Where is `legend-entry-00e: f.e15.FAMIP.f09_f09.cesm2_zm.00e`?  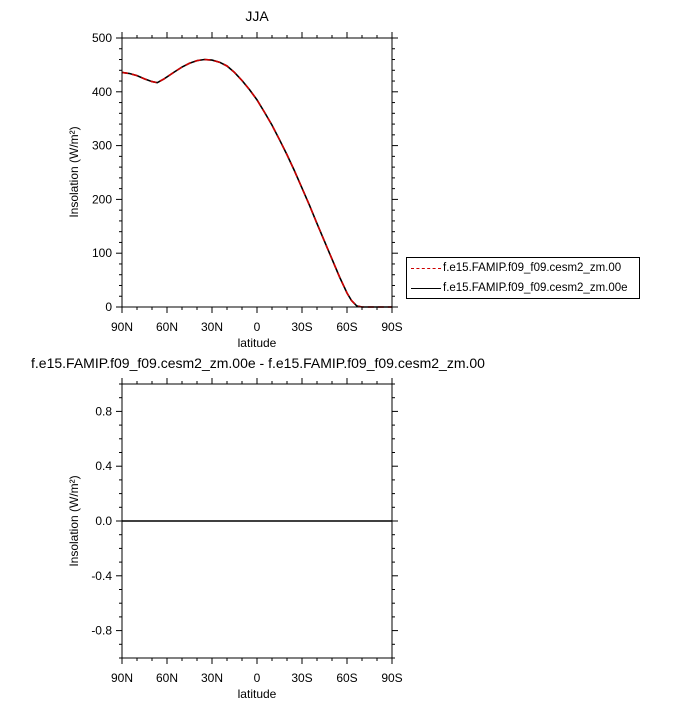
legend-entry-00e: f.e15.FAMIP.f09_f09.cesm2_zm.00e is located at coordinates (523, 289).